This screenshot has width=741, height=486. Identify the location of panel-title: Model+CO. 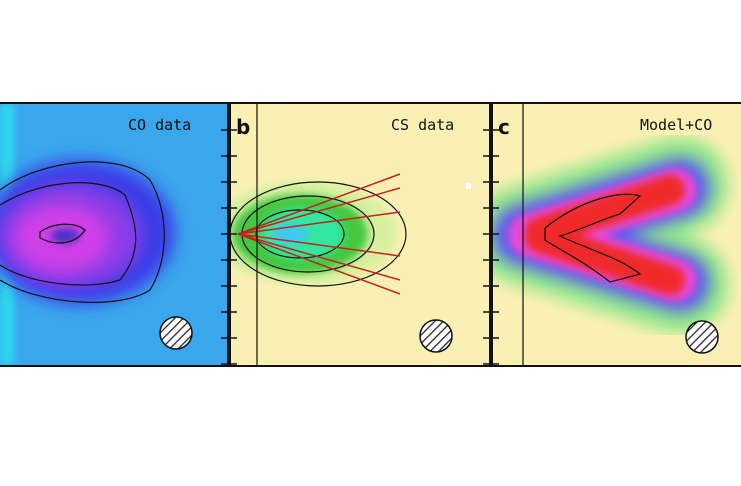
(676, 125).